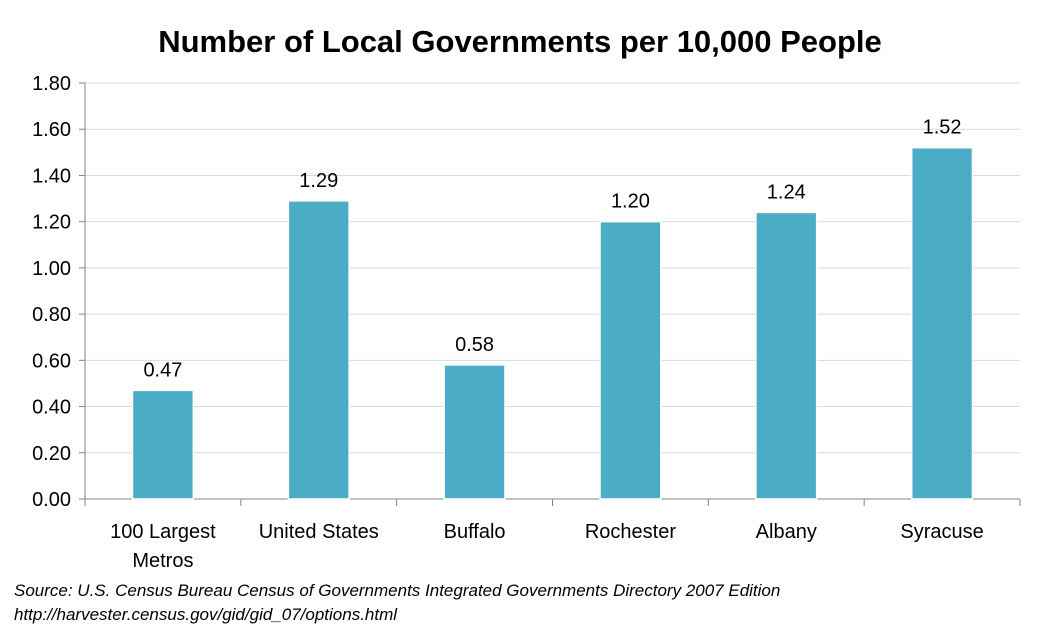 The image size is (1040, 637). I want to click on y-axis-tick-label: 0.00, so click(51, 500).